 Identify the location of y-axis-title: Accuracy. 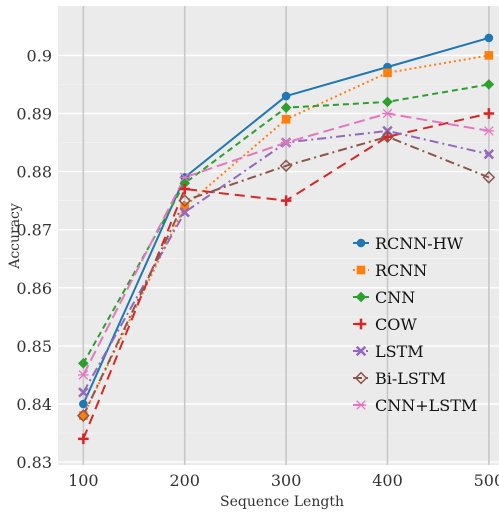
(15, 236).